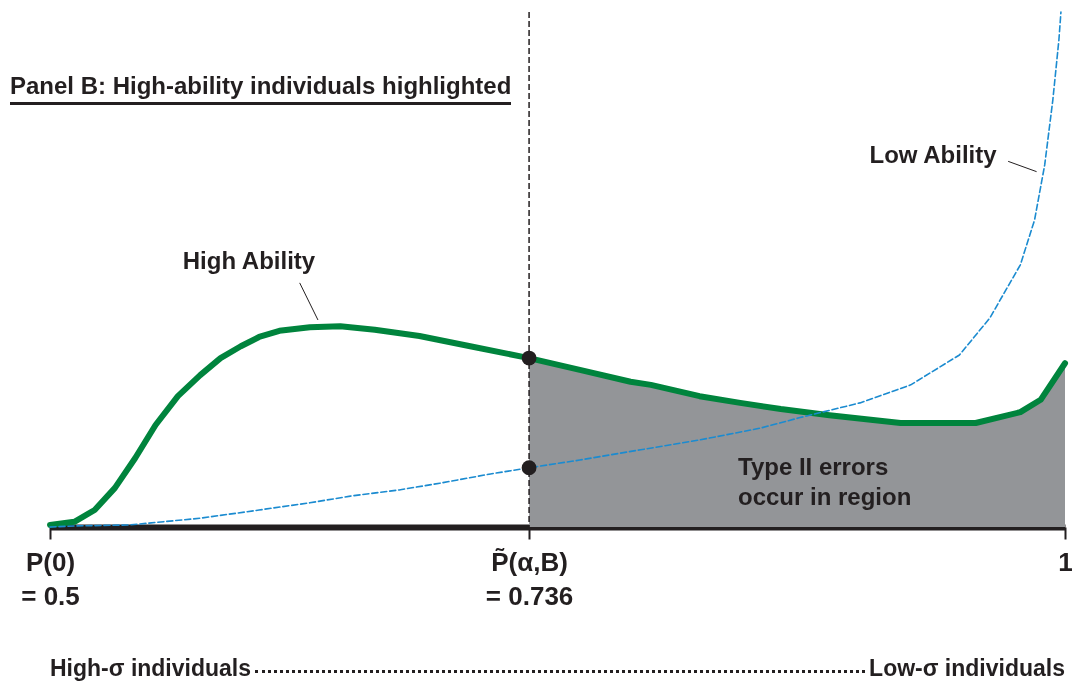 The height and width of the screenshot is (688, 1078). I want to click on text: High Ability, so click(249, 260).